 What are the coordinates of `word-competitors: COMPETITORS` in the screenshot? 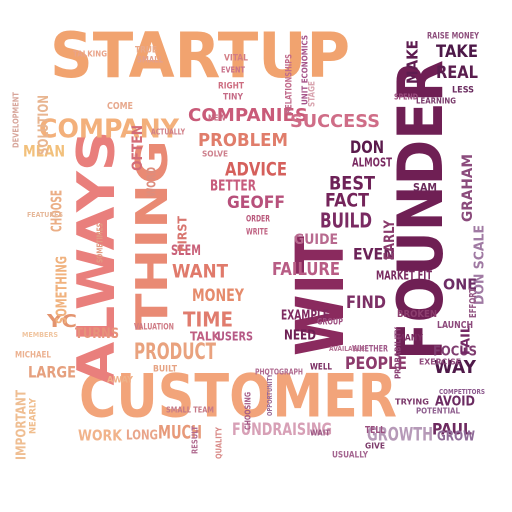 It's located at (462, 392).